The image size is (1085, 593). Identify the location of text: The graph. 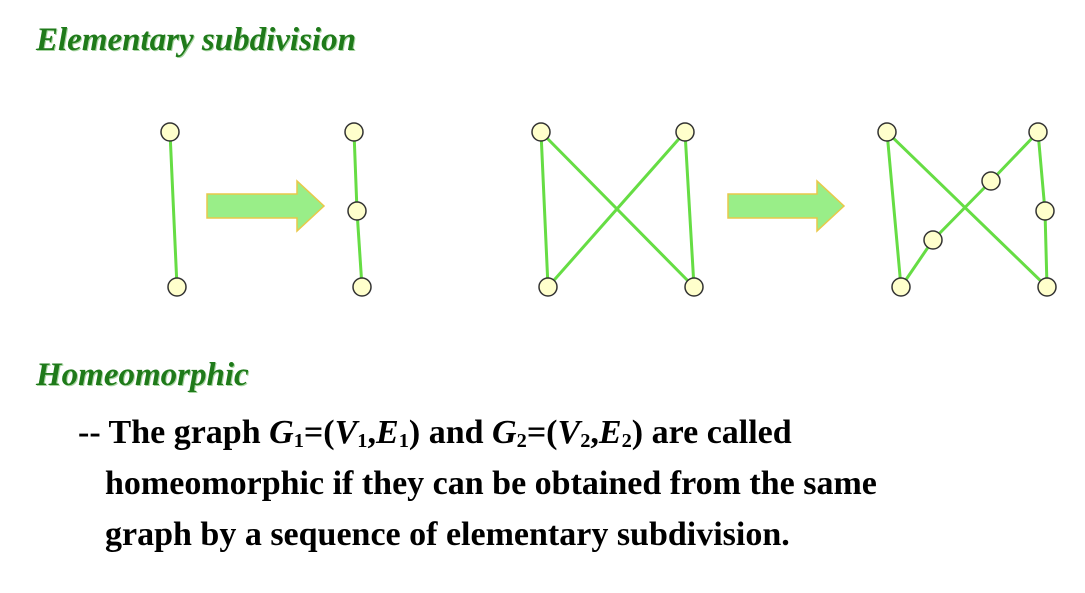
(185, 432).